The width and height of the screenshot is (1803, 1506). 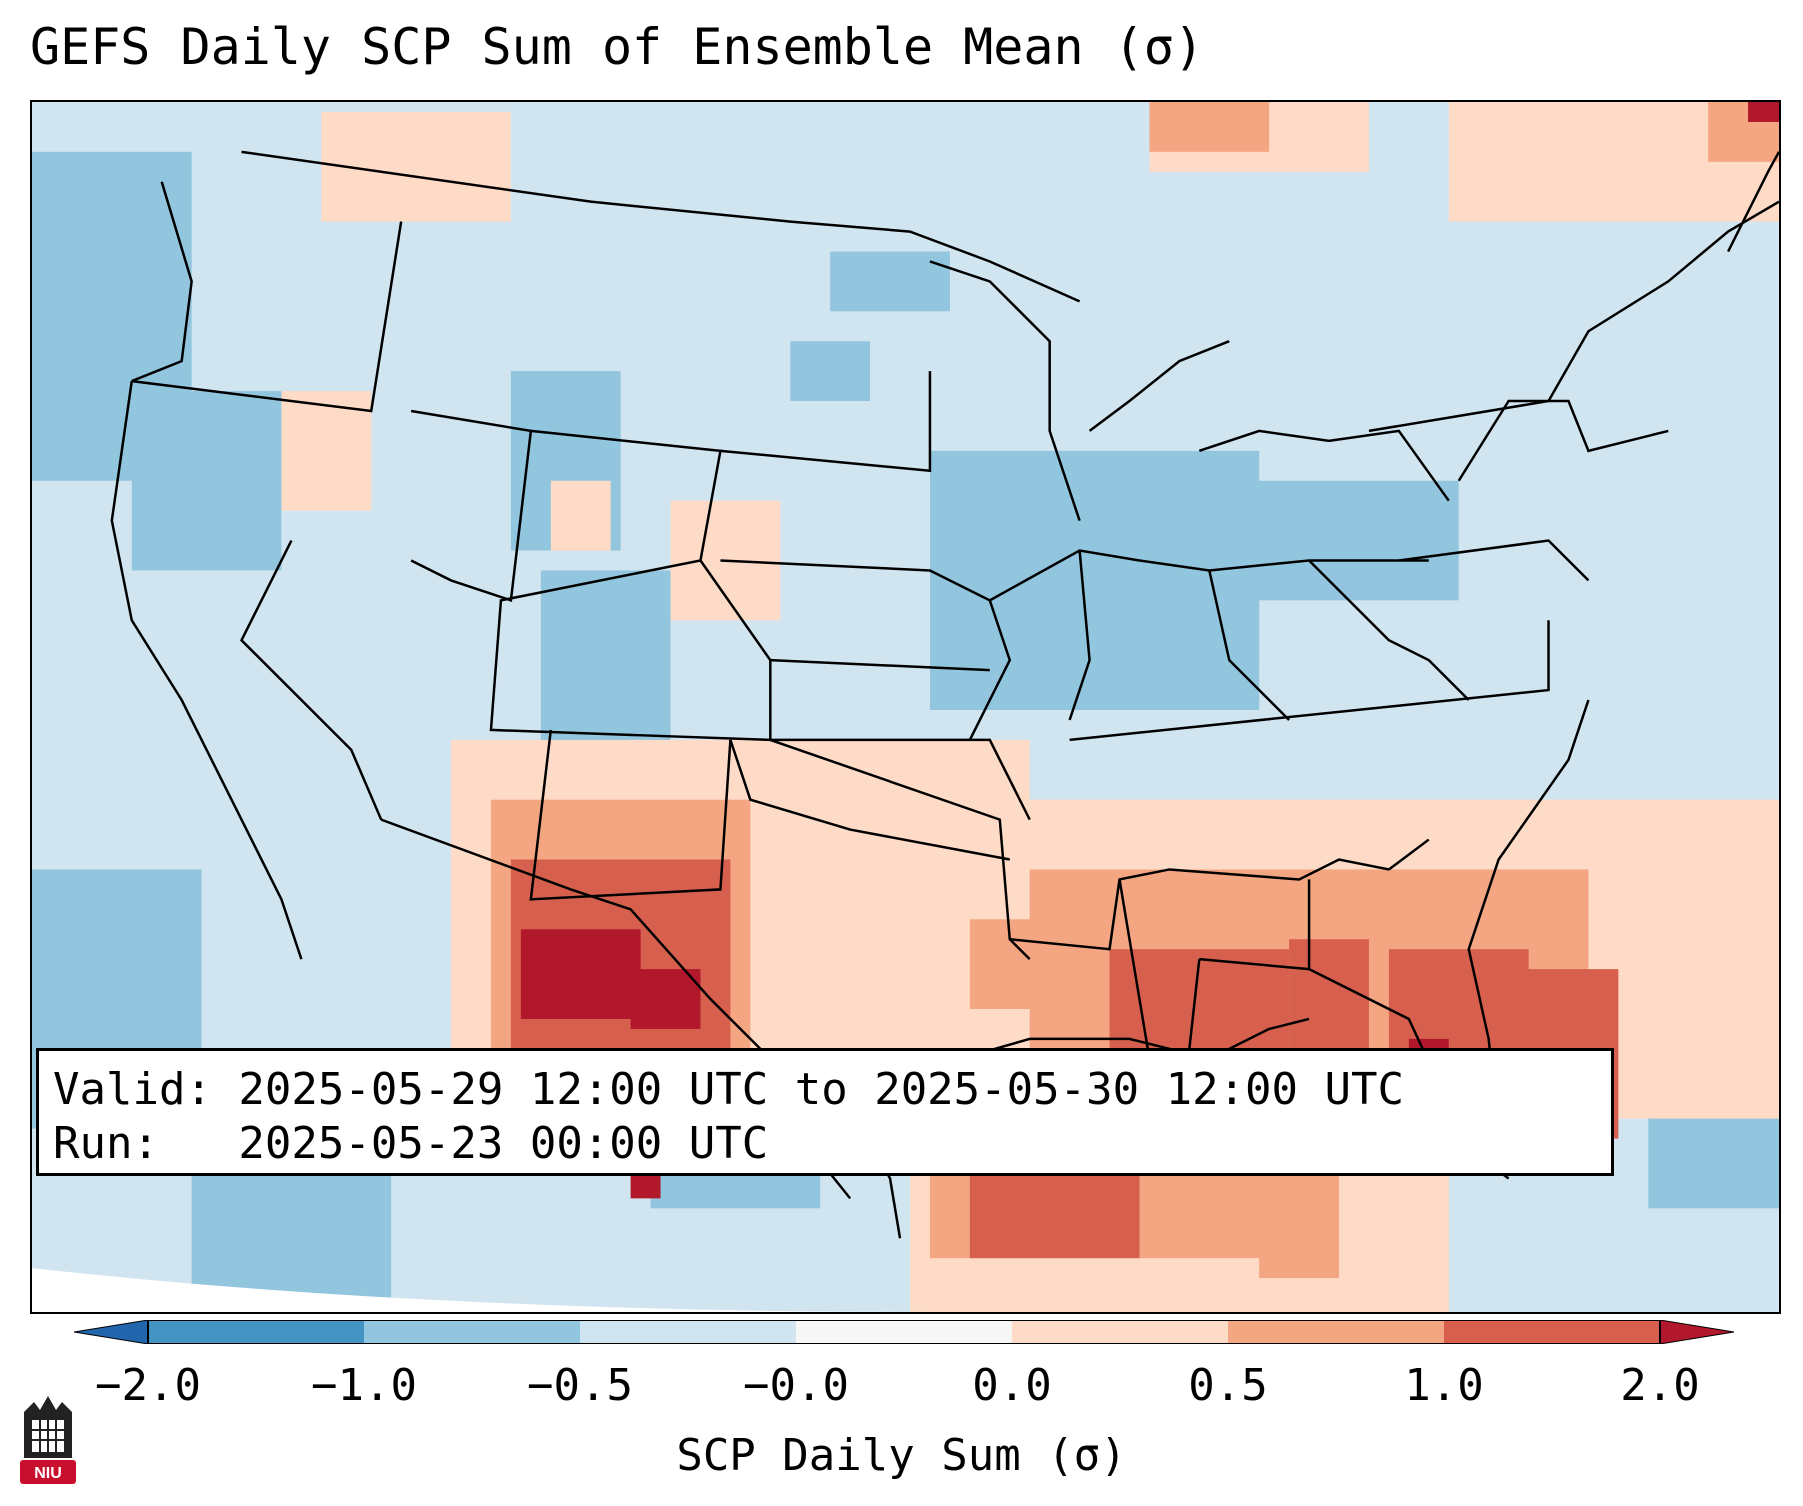 I want to click on colorbar, so click(x=904, y=1332).